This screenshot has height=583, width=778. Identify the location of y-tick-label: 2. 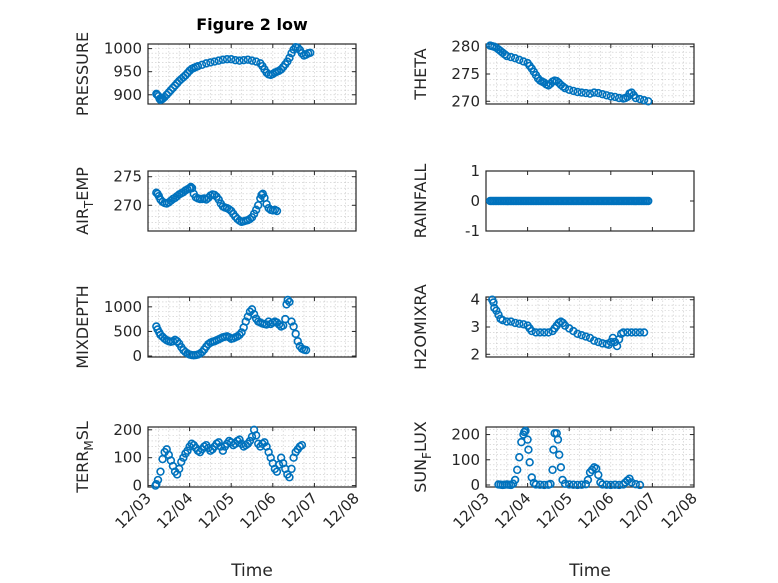
(475, 354).